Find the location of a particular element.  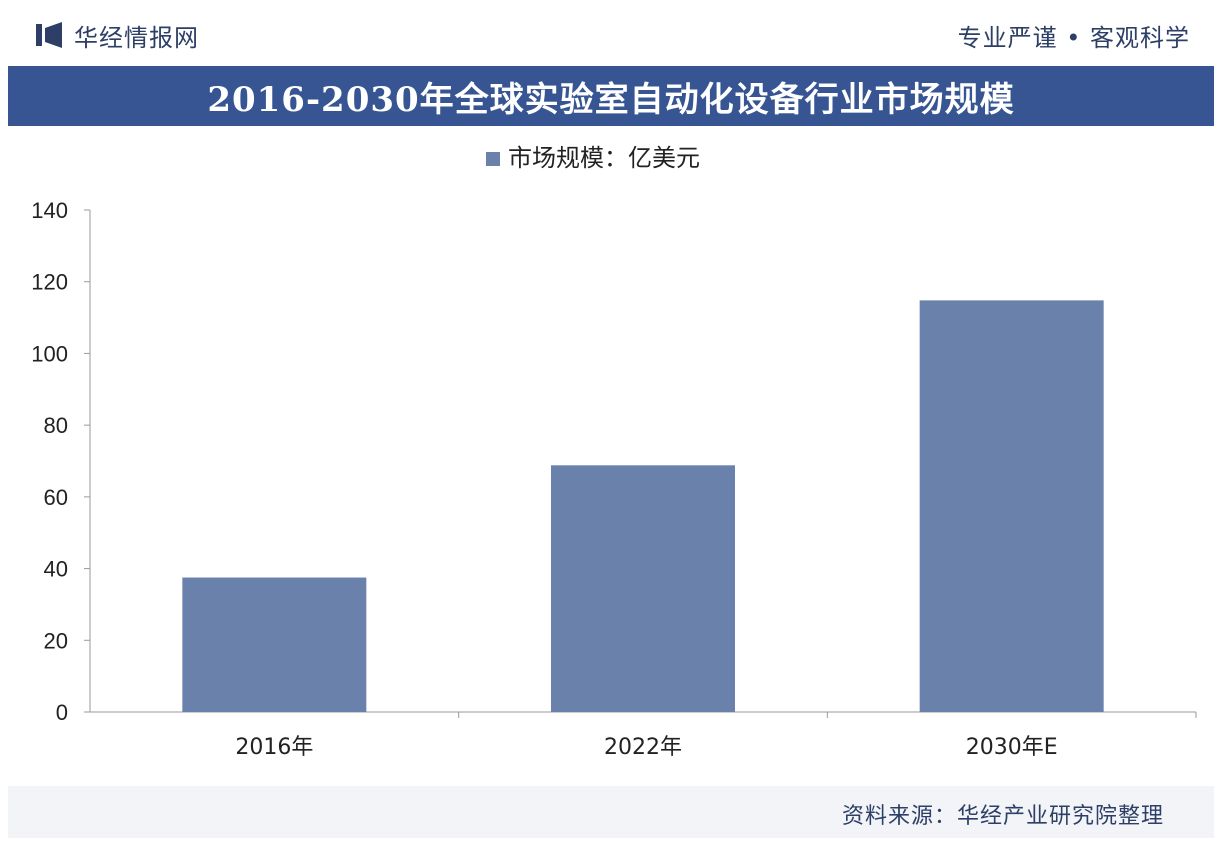

y-tick-label: 60 is located at coordinates (56, 497).